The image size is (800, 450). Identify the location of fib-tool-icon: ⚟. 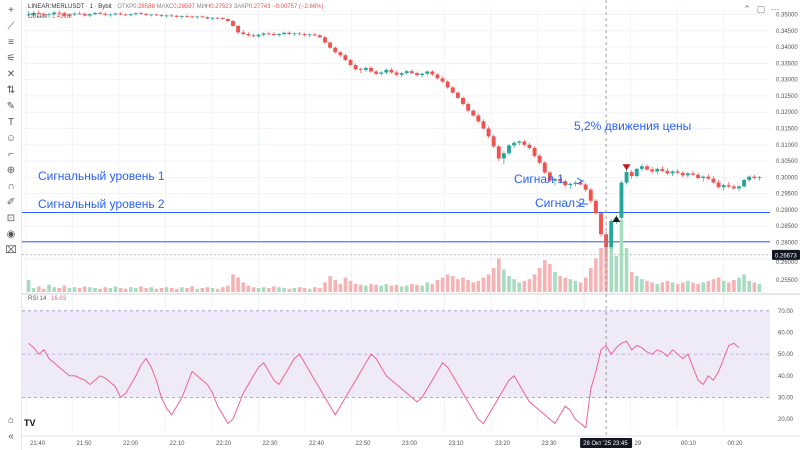
(11, 58).